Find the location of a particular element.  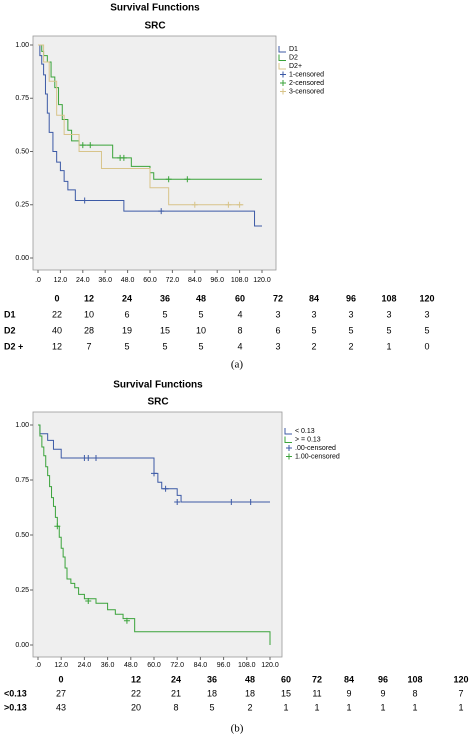

caption: (b) is located at coordinates (237, 729).